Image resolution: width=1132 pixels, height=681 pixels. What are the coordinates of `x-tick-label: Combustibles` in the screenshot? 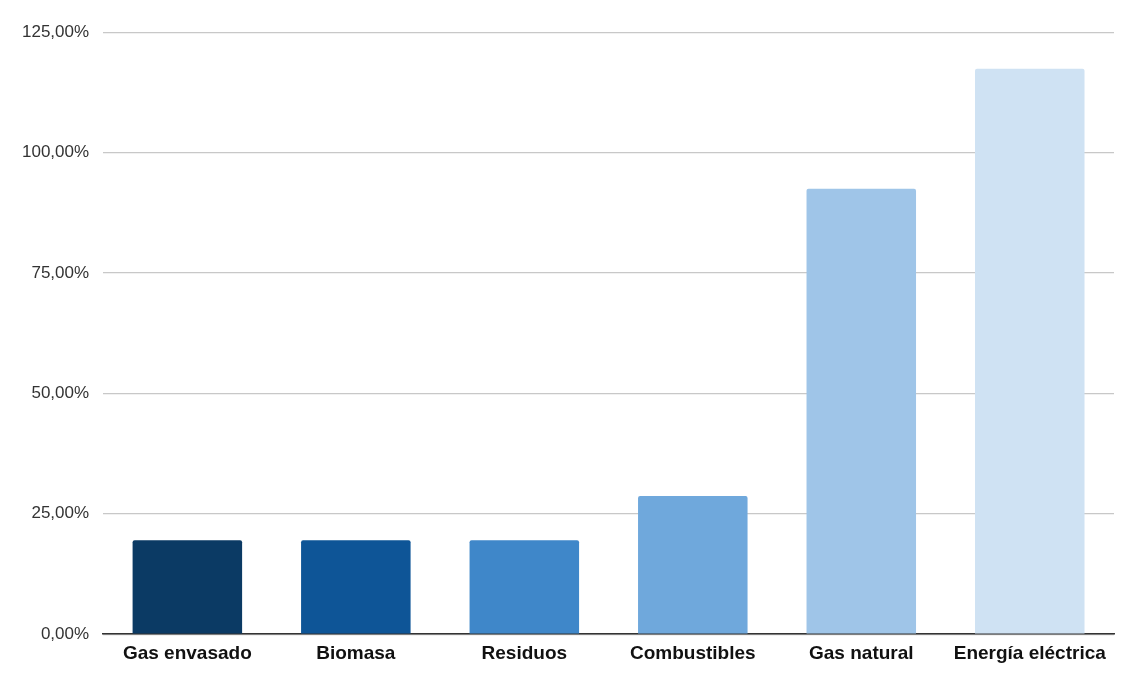 It's located at (692, 652).